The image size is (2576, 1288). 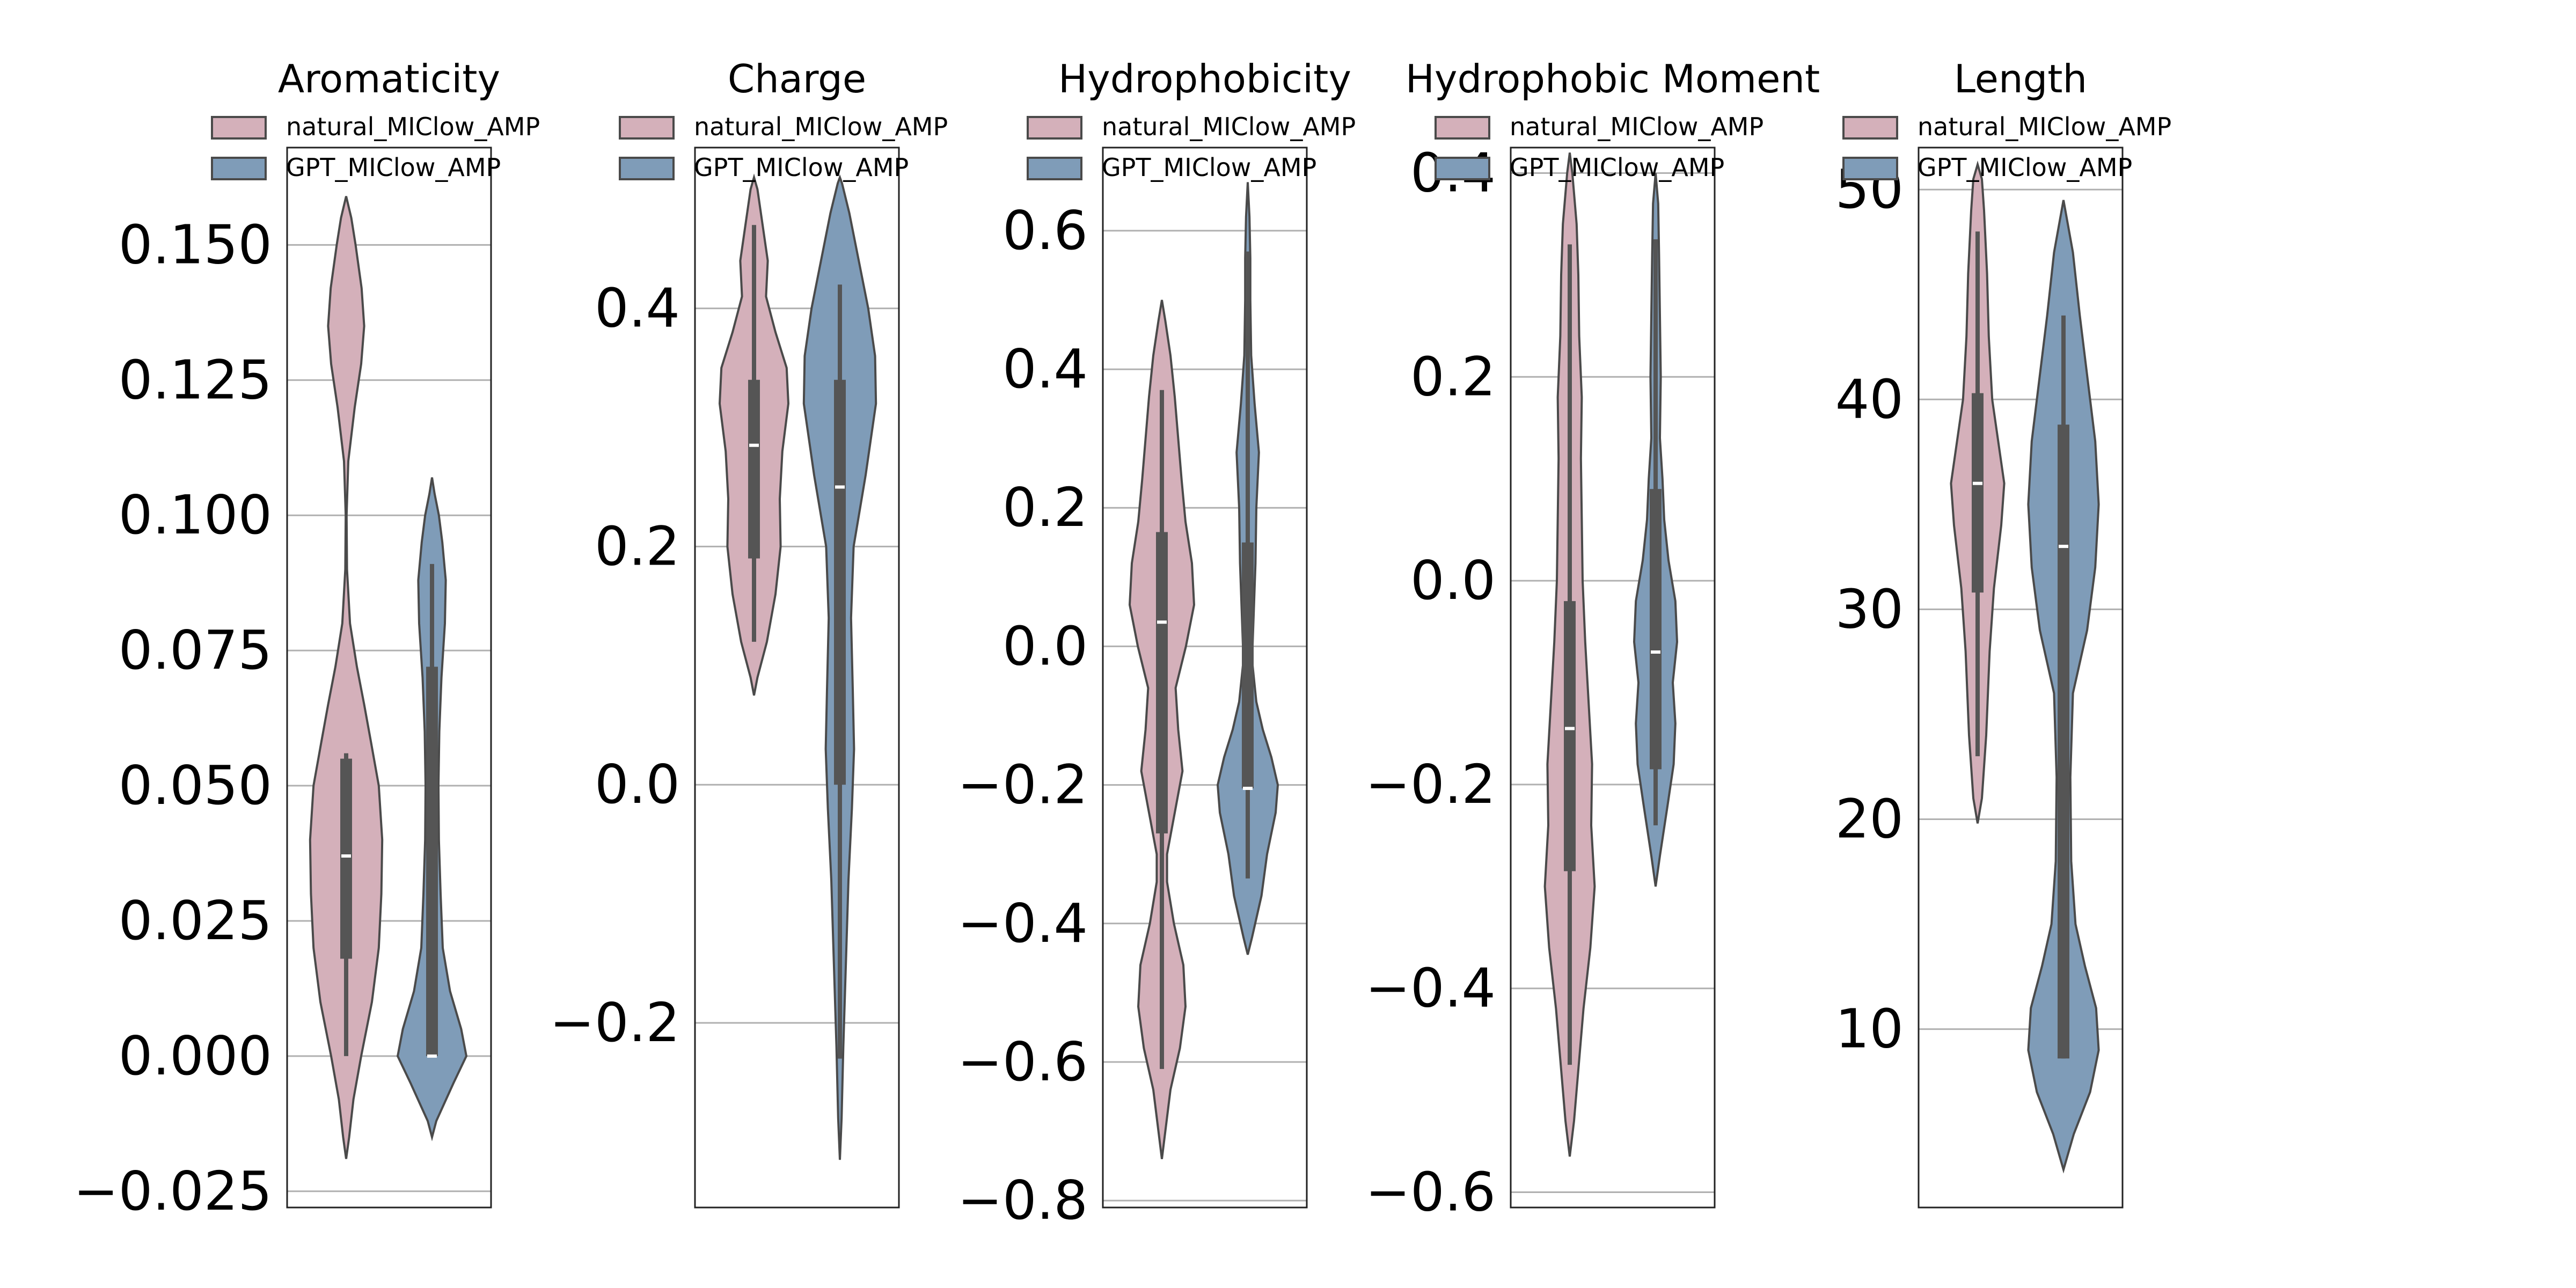 I want to click on y-tick-label: −0.8, so click(x=1022, y=1200).